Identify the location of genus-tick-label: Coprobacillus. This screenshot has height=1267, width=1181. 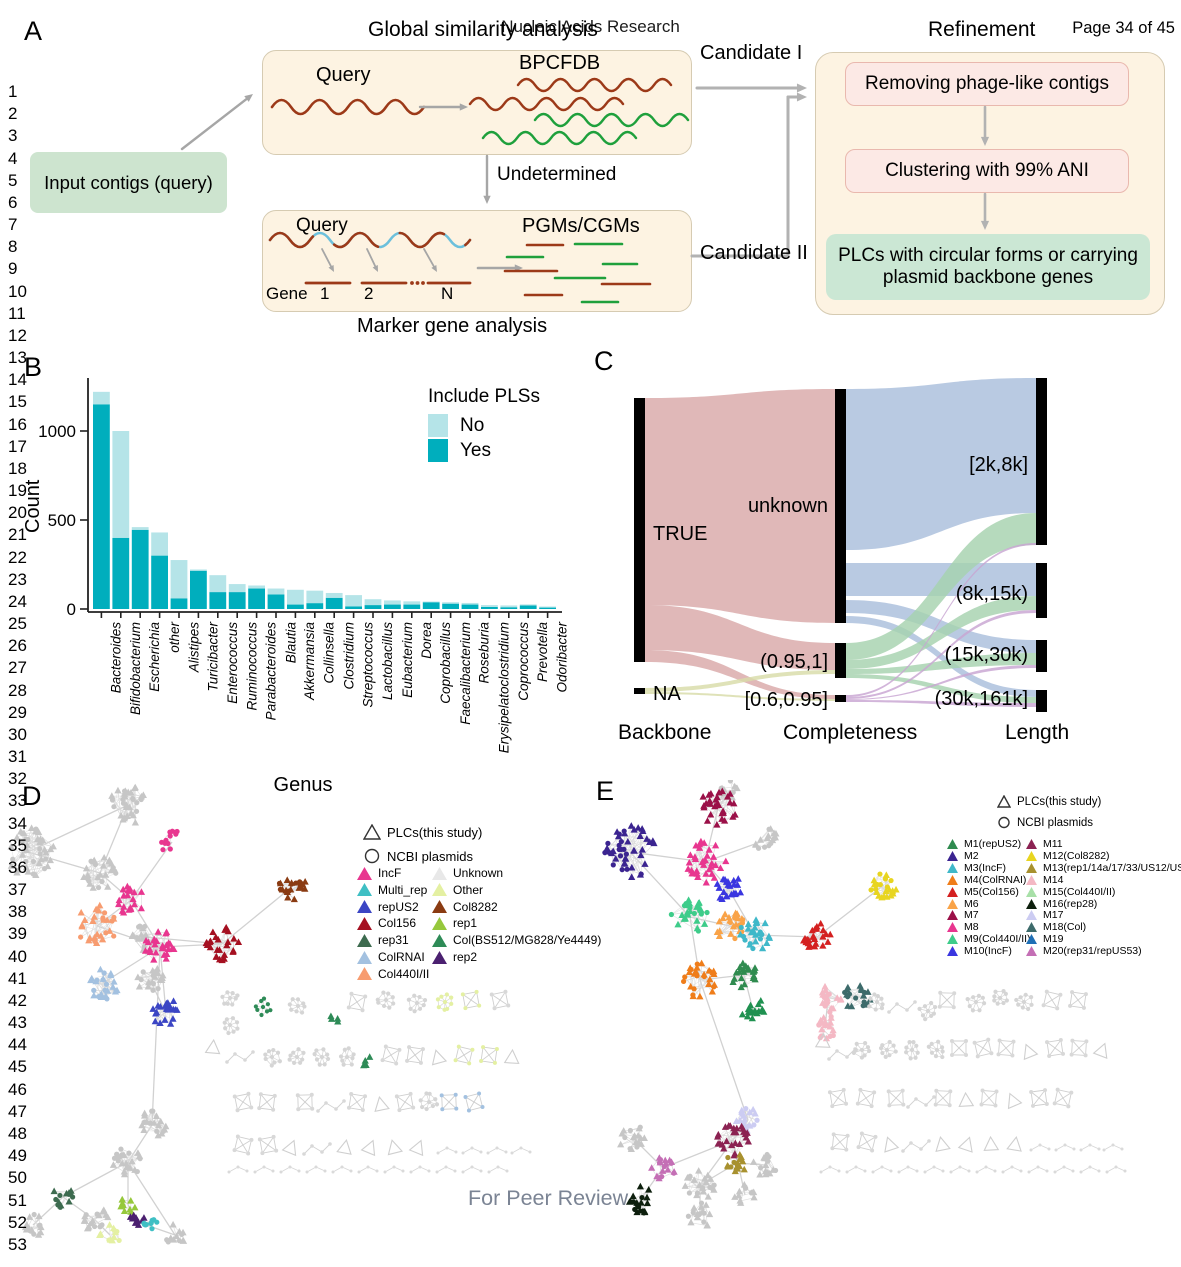
(446, 663).